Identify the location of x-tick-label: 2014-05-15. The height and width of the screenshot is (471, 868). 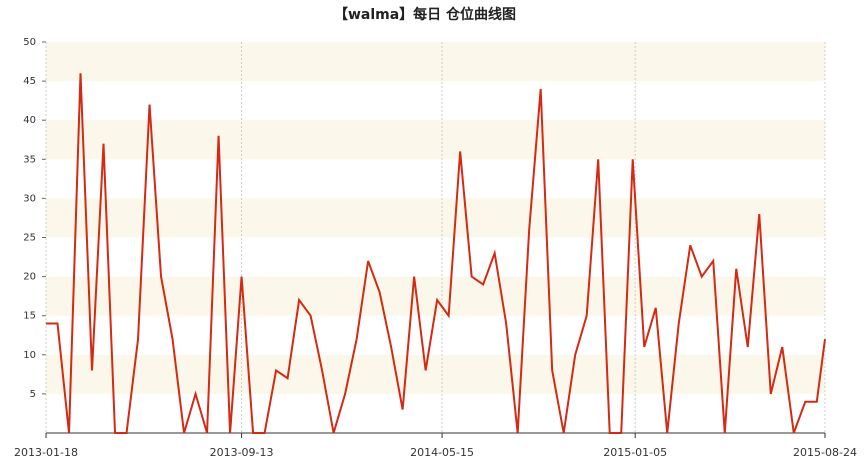
(442, 452).